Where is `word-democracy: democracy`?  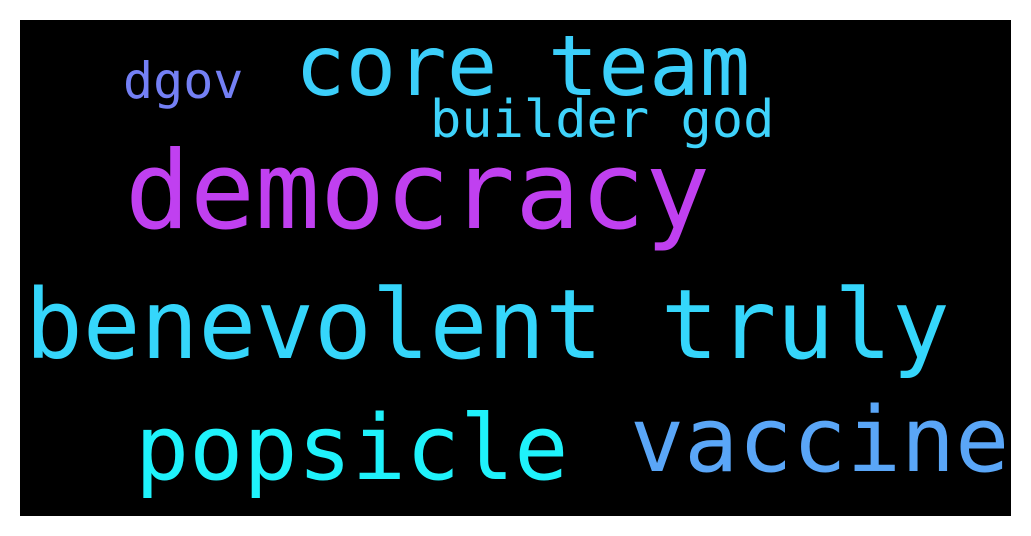 word-democracy: democracy is located at coordinates (418, 191).